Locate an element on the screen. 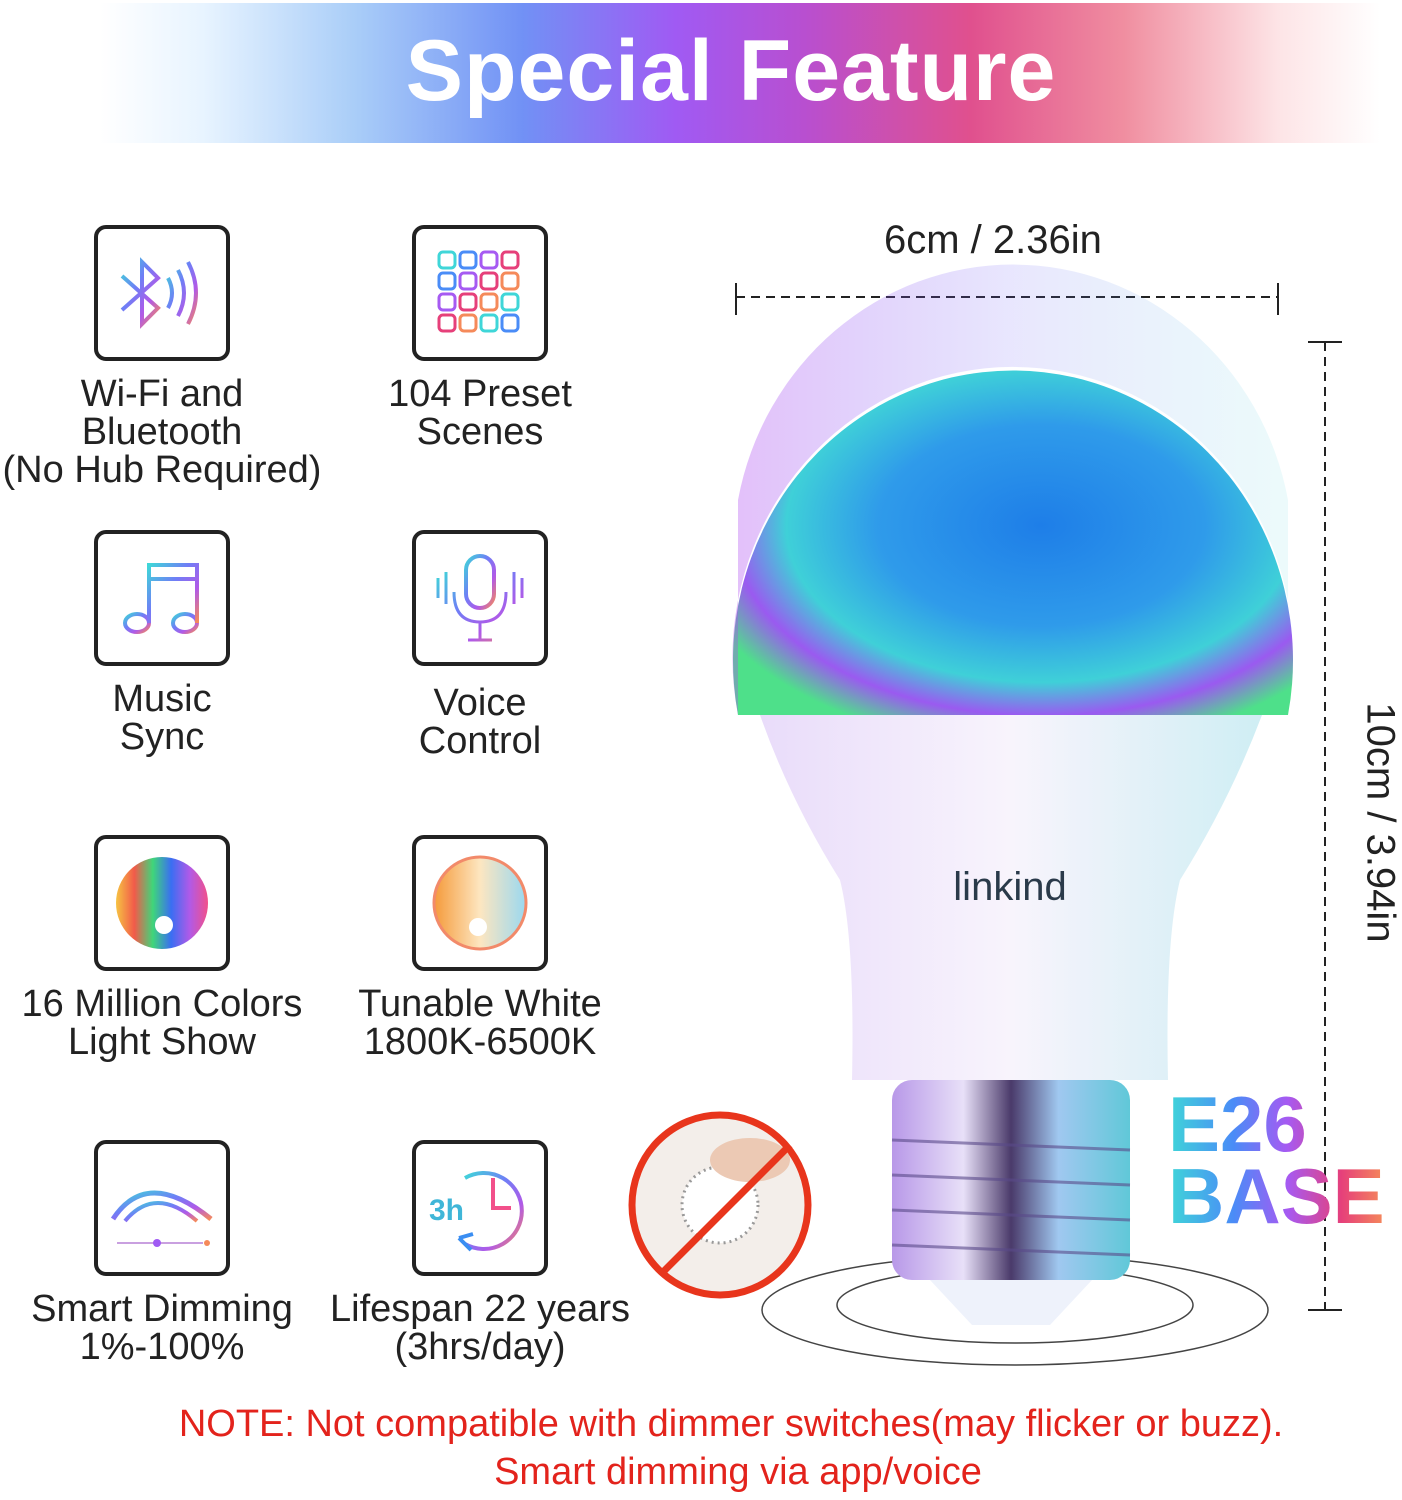  feature-16-million-colors: 16 Million Colors Light Show is located at coordinates (166, 948).